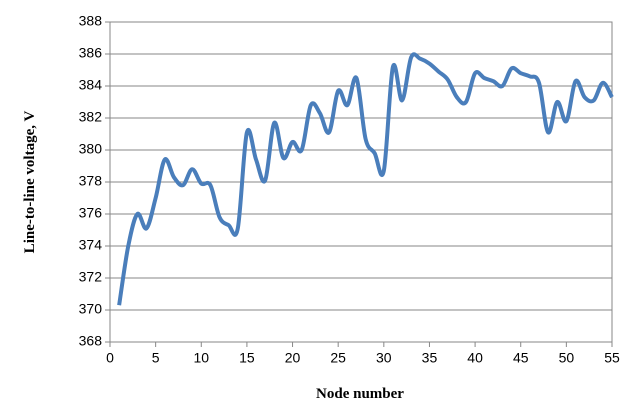 The height and width of the screenshot is (410, 622). What do you see at coordinates (91, 341) in the screenshot?
I see `y-tick-label: 368` at bounding box center [91, 341].